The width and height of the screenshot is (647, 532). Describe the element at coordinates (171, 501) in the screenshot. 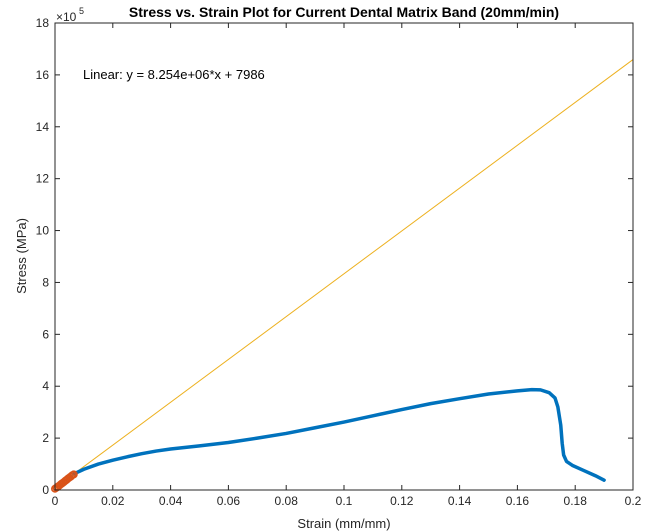

I see `x-tick-label: 0.04` at that location.